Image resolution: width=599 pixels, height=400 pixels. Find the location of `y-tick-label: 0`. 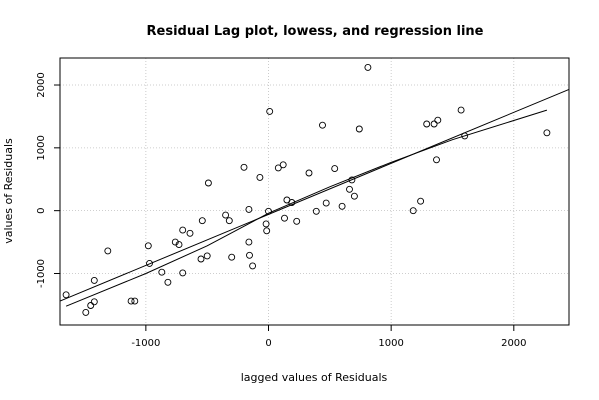

y-tick-label: 0 is located at coordinates (41, 210).